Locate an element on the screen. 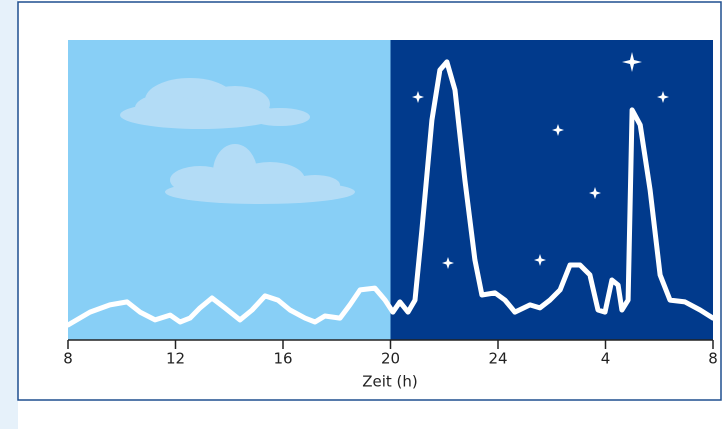 Image resolution: width=727 pixels, height=429 pixels. x-tick-label: 16 is located at coordinates (282, 359).